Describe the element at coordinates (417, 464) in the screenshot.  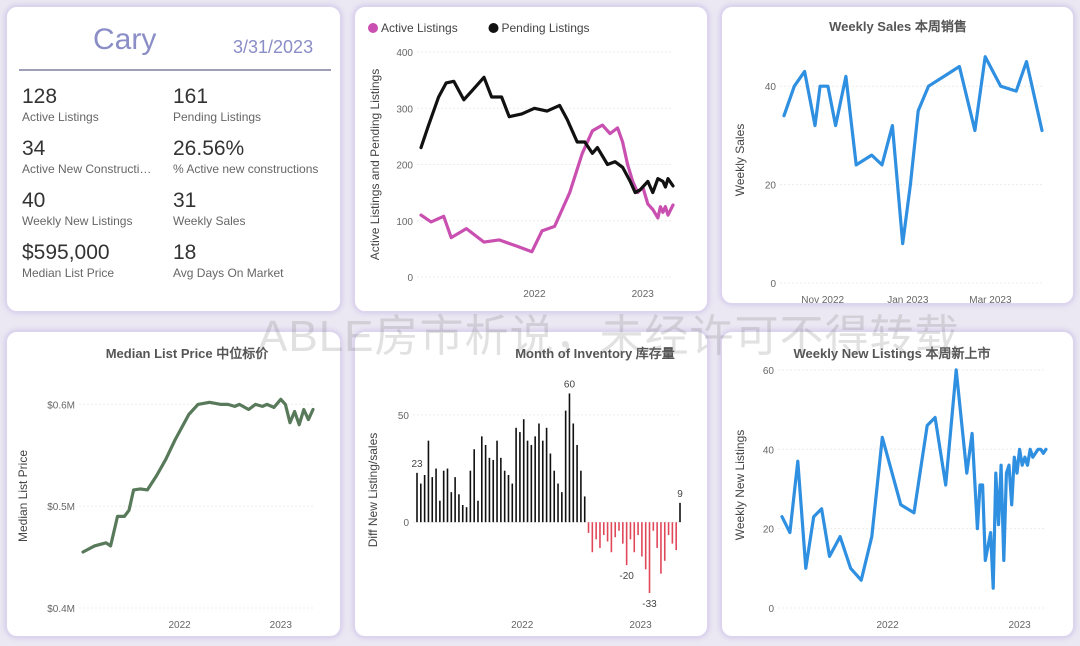
I see `data-label: 23` at that location.